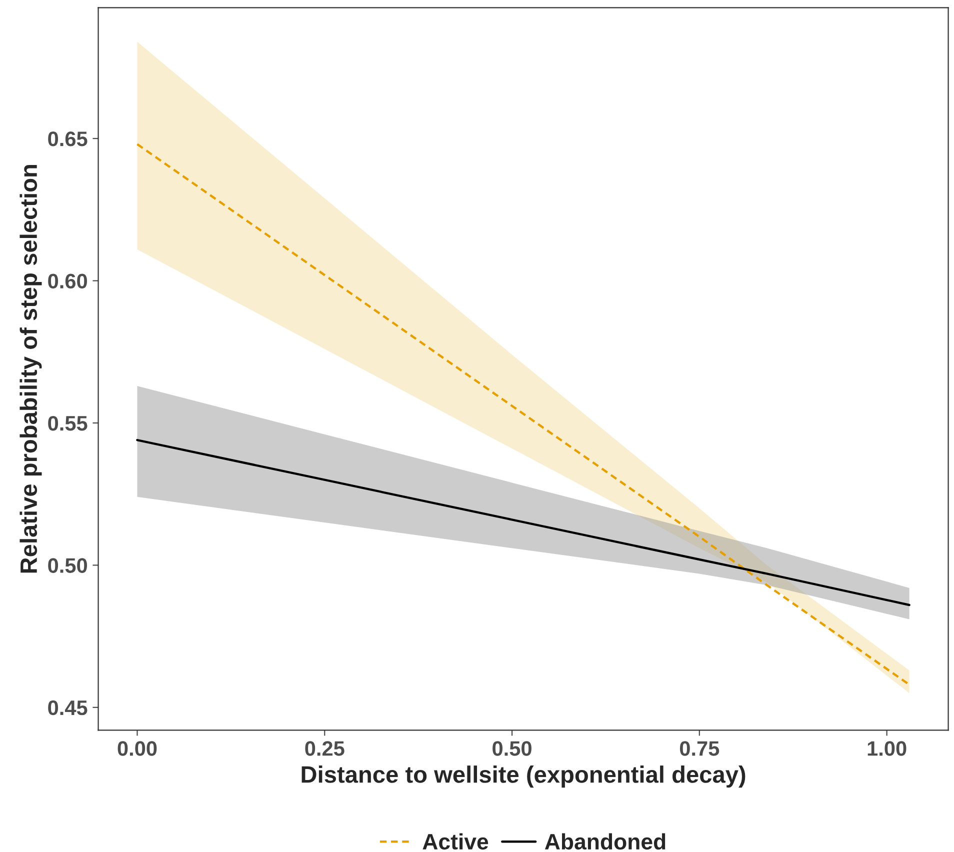 The image size is (954, 852). Describe the element at coordinates (605, 841) in the screenshot. I see `legend-label: Abandoned` at that location.